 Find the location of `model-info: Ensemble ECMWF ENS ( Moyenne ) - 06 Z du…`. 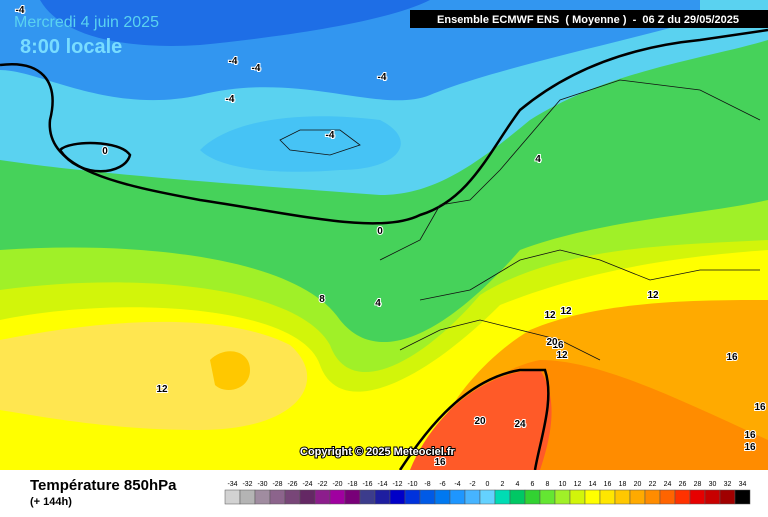

model-info: Ensemble ECMWF ENS ( Moyenne ) - 06 Z du… is located at coordinates (588, 20).